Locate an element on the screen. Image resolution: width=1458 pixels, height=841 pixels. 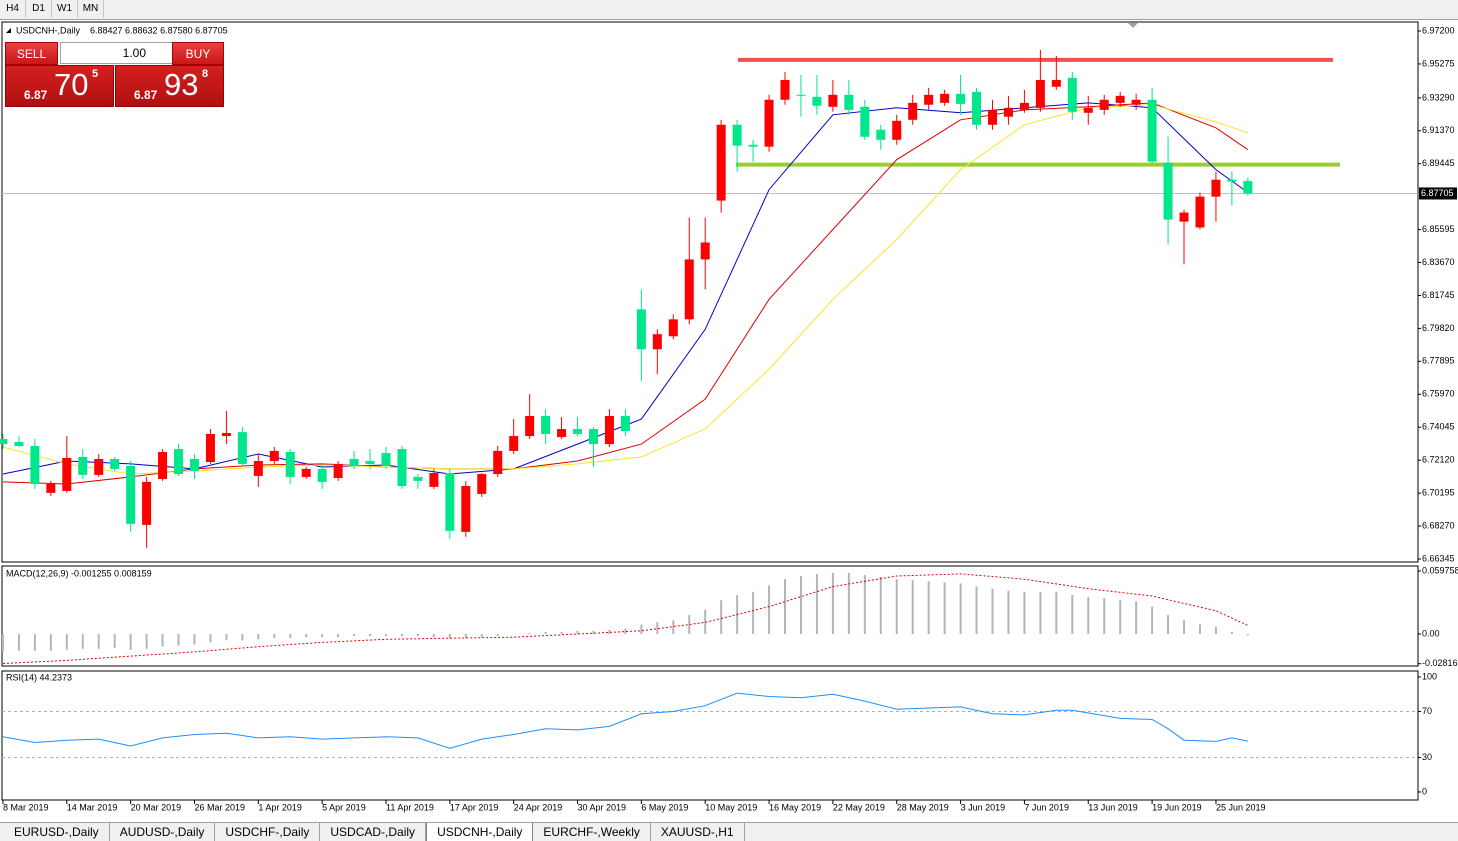
symbol-marker is located at coordinates (8, 30).